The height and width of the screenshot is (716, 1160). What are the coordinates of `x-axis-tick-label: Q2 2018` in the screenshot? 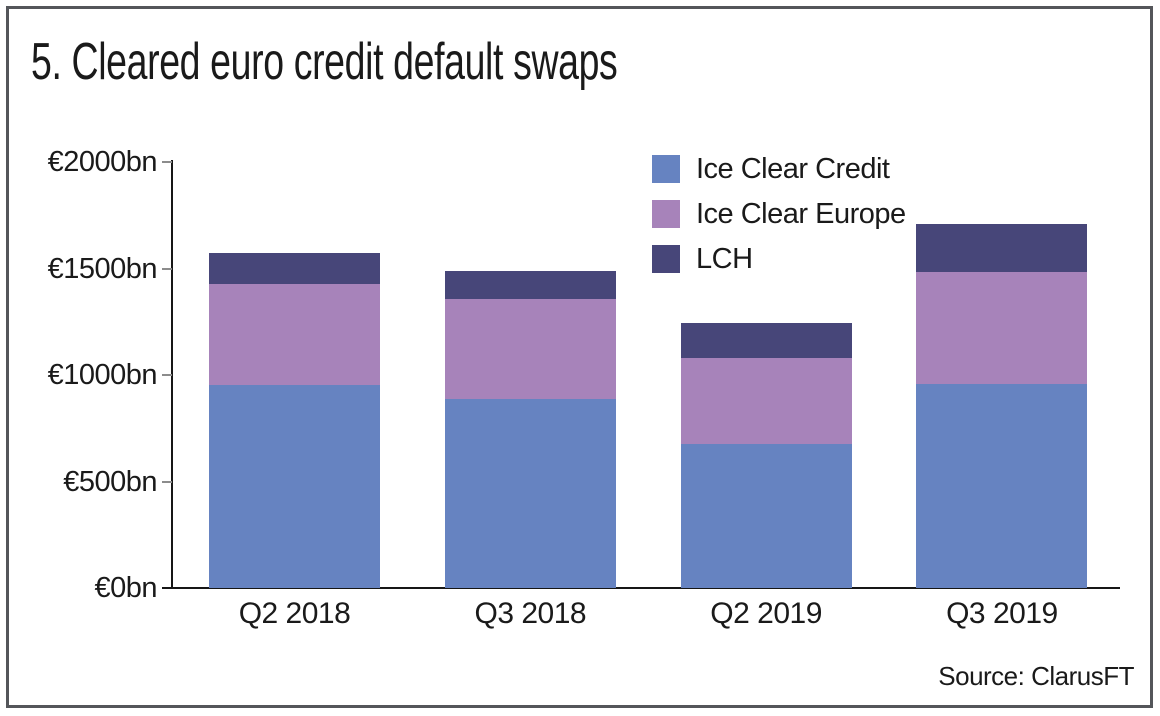 It's located at (294, 613).